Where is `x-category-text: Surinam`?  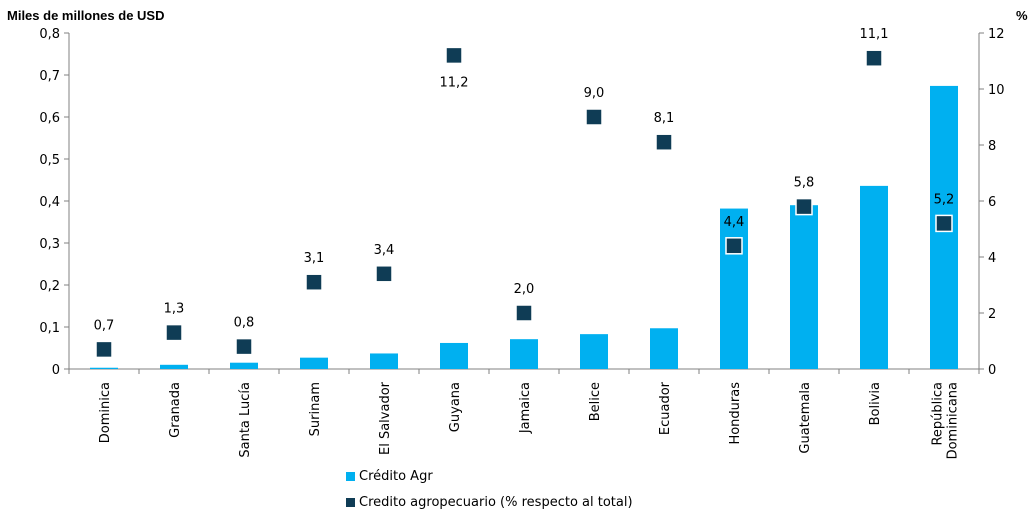
x-category-text: Surinam is located at coordinates (315, 409).